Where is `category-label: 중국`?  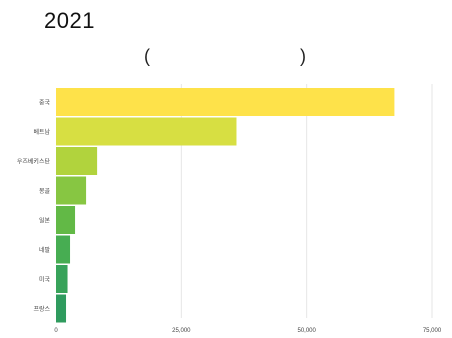 category-label: 중국 is located at coordinates (45, 103).